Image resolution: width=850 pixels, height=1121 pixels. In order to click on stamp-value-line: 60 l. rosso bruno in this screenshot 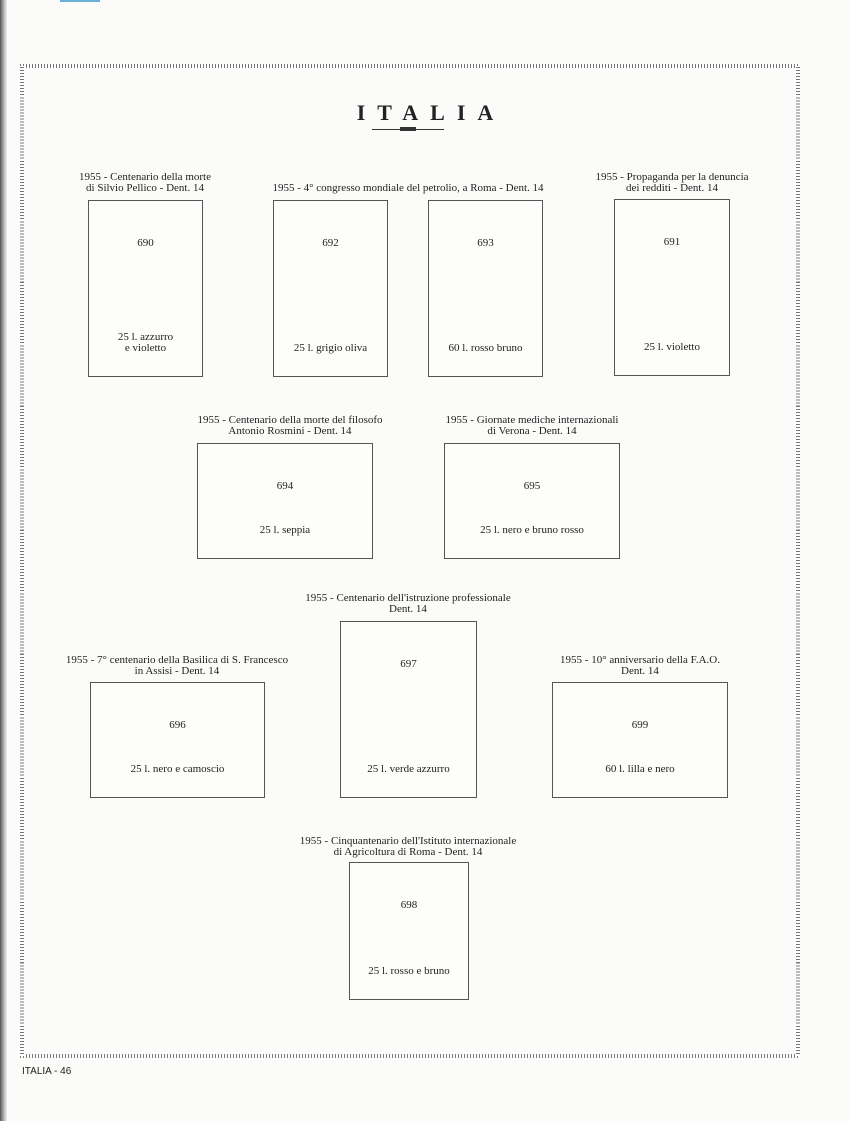, I will do `click(485, 348)`.